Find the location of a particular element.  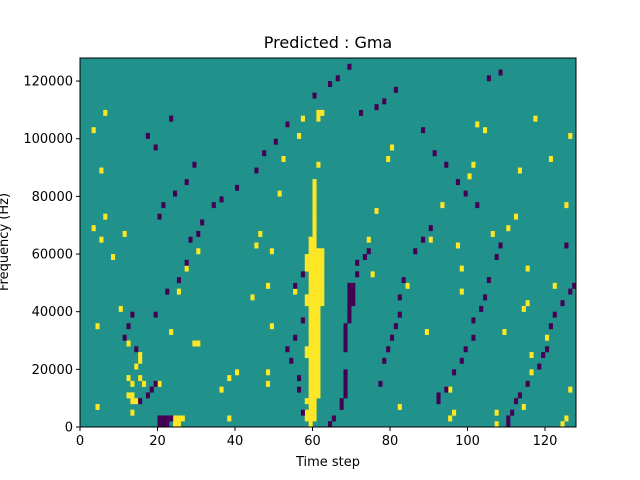

x-tick-label: 80 is located at coordinates (390, 441).